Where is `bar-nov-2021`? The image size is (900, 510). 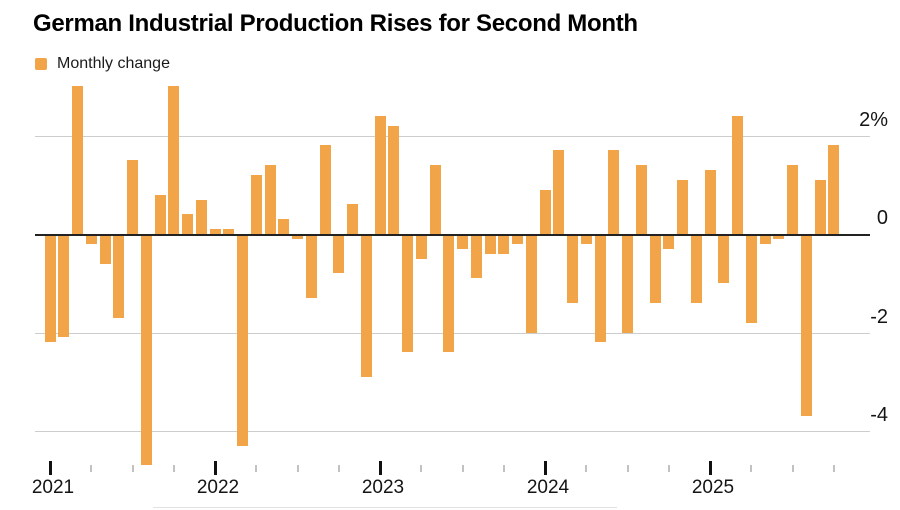 bar-nov-2021 is located at coordinates (187, 224).